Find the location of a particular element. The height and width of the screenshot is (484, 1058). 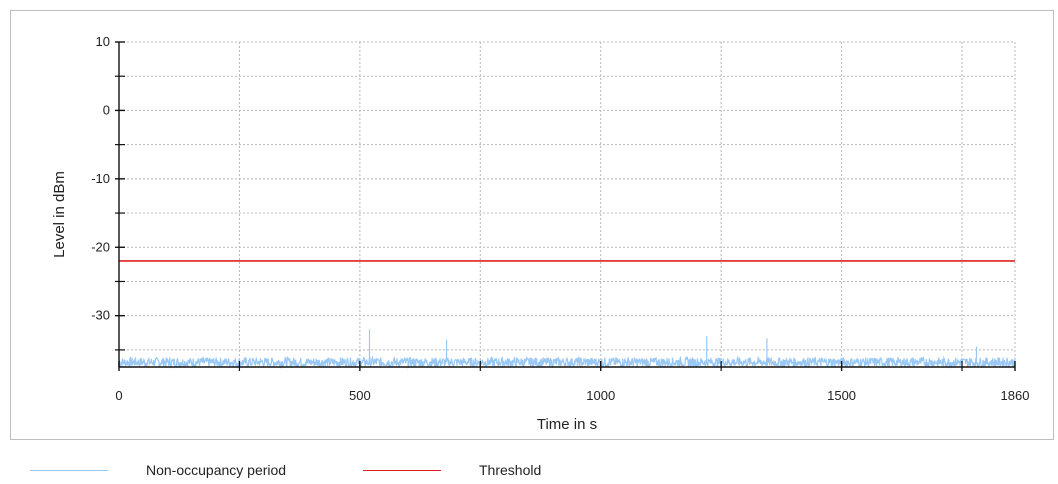

legend-swatch-non-occupancy is located at coordinates (69, 470).